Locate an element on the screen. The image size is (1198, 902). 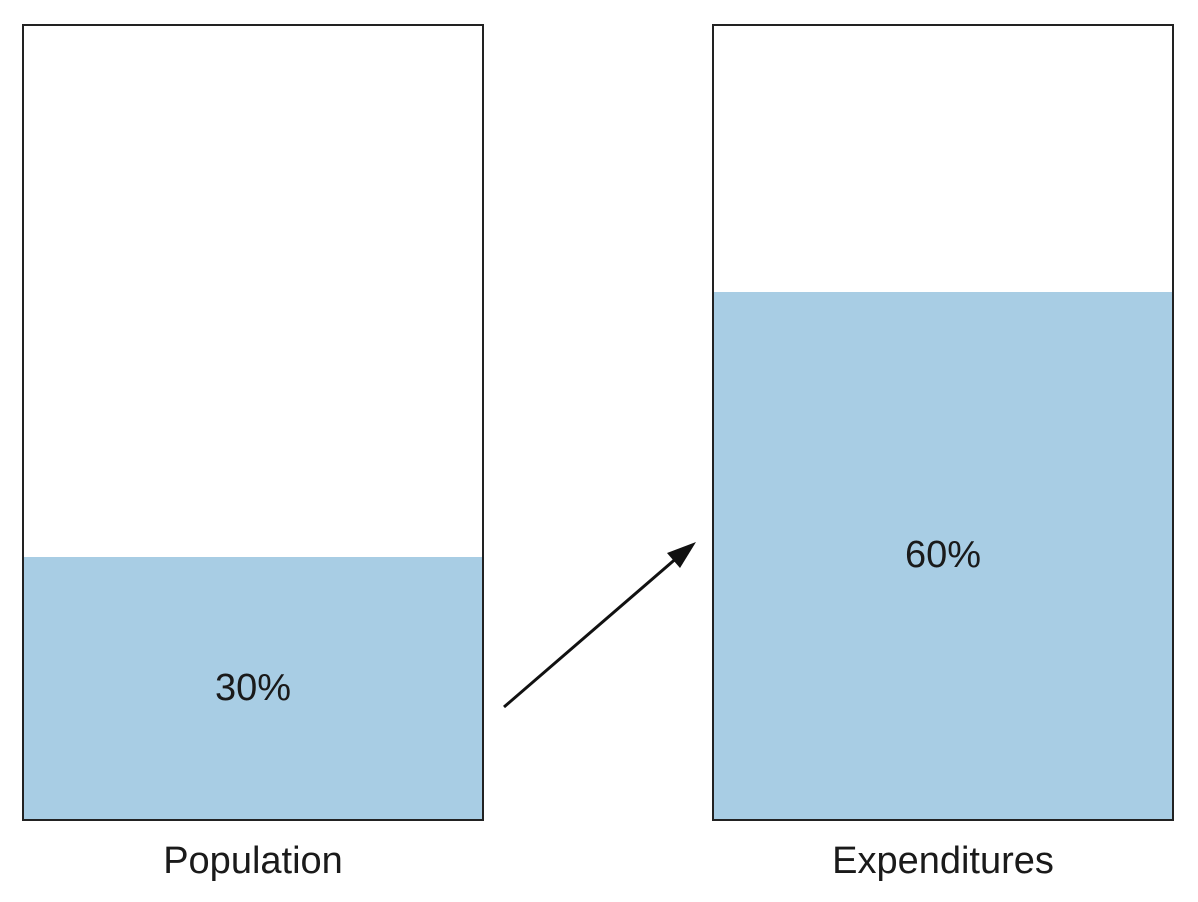
expenditures-value-label: 60% is located at coordinates (943, 554).